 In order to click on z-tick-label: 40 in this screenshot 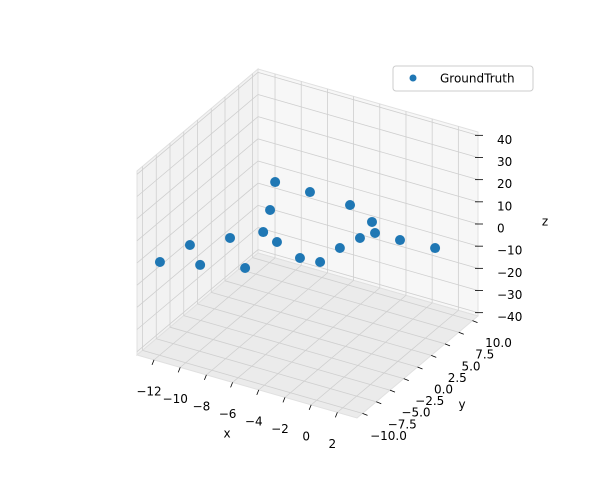, I will do `click(504, 140)`.